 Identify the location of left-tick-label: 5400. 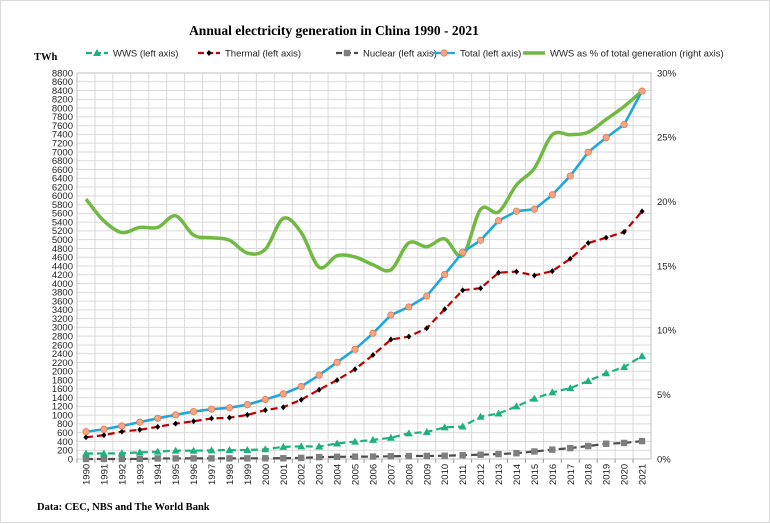
(62, 222).